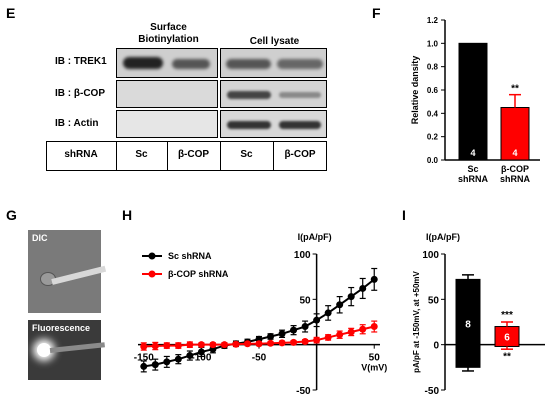 The image size is (550, 401). I want to click on legend-label: β-COP shRNA, so click(198, 274).